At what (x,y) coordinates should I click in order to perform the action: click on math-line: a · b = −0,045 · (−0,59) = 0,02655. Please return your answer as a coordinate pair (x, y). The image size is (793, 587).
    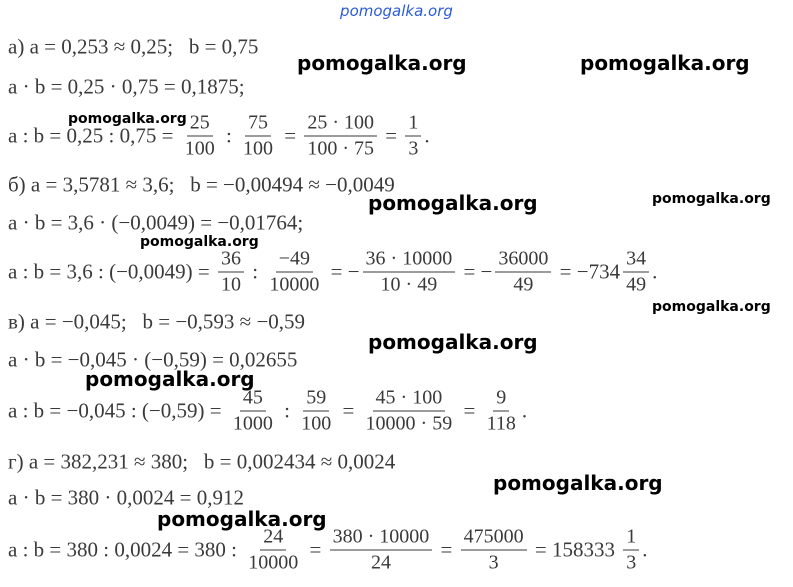
    Looking at the image, I should click on (152, 360).